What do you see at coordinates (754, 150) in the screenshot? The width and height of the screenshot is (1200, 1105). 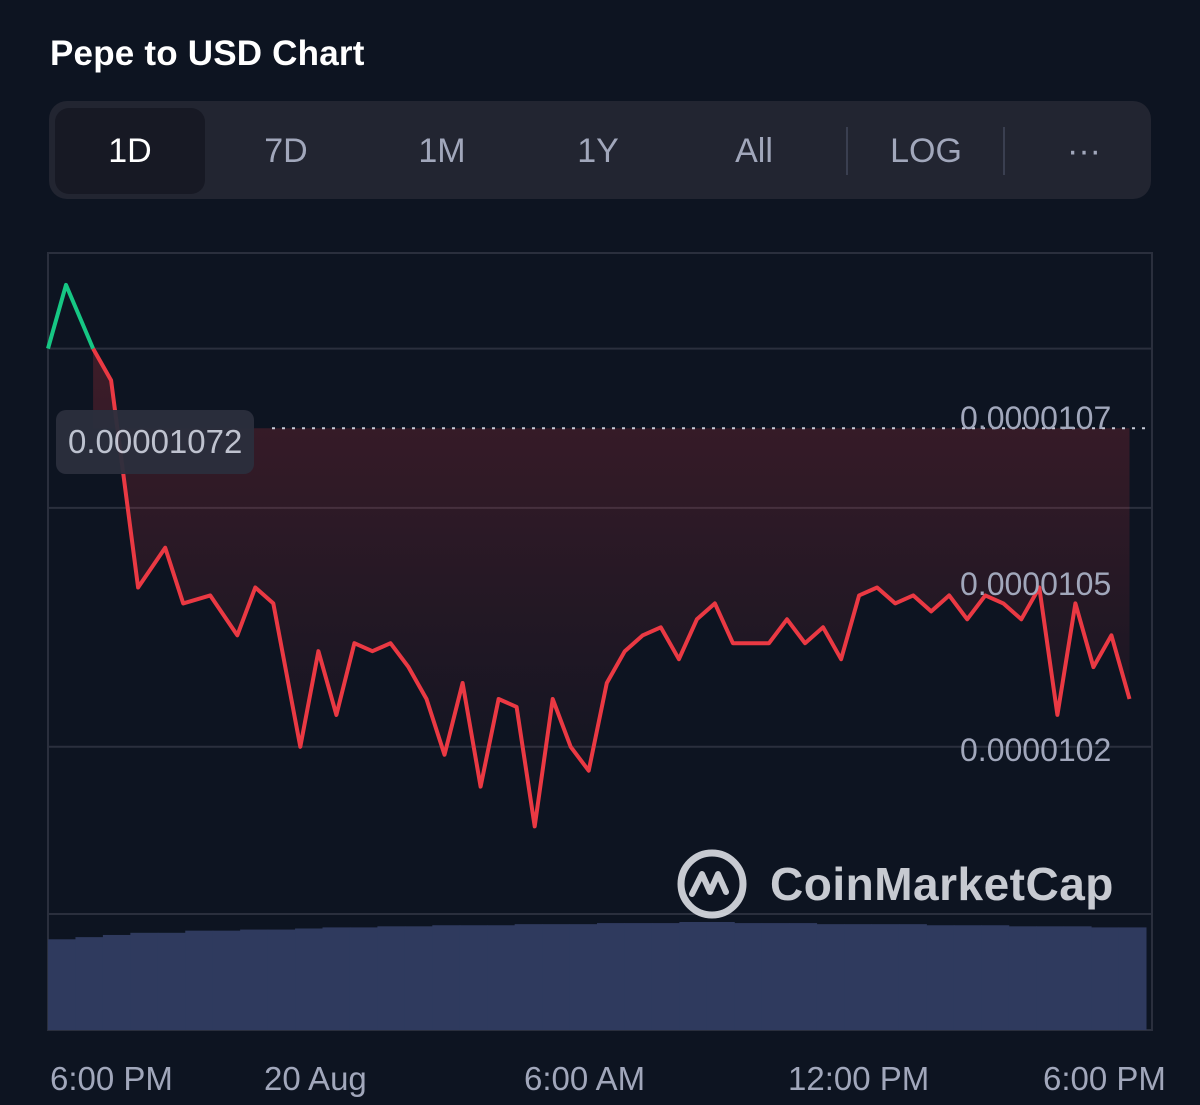 I see `tab-all: All` at bounding box center [754, 150].